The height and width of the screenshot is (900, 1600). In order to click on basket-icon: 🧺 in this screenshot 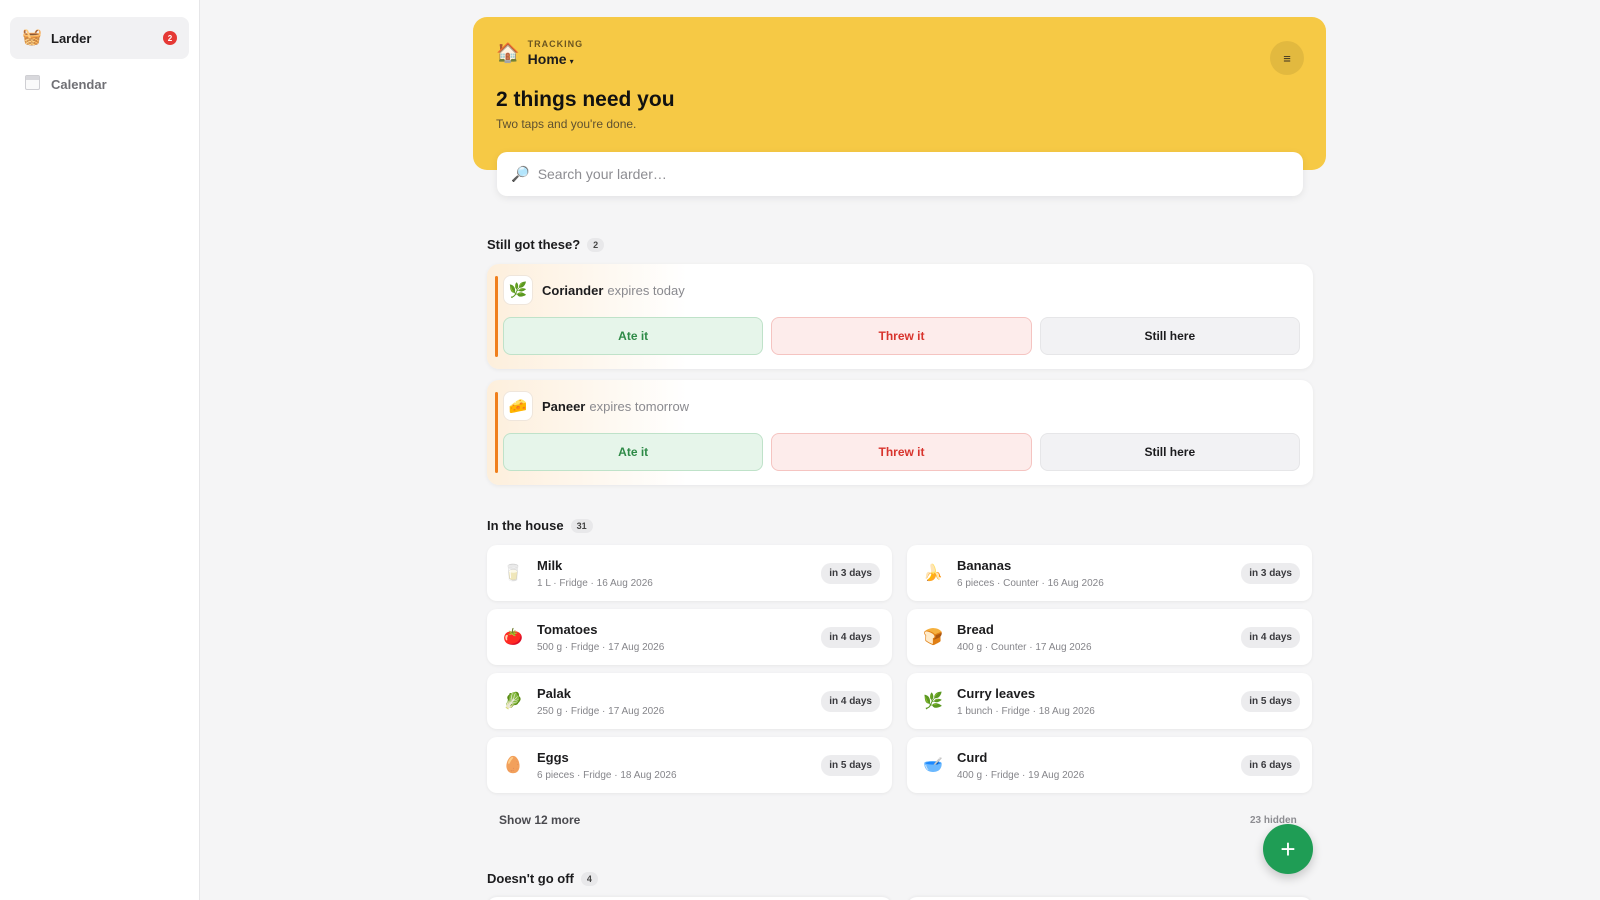, I will do `click(32, 37)`.